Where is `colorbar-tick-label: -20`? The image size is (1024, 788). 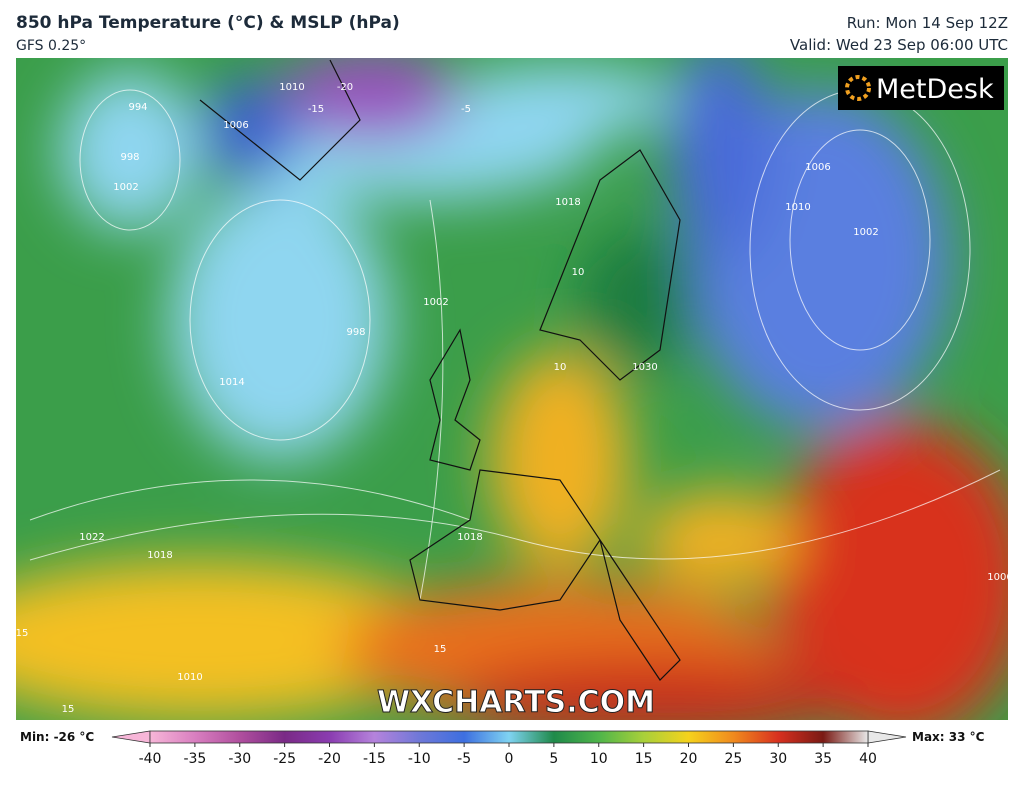 colorbar-tick-label: -20 is located at coordinates (329, 759).